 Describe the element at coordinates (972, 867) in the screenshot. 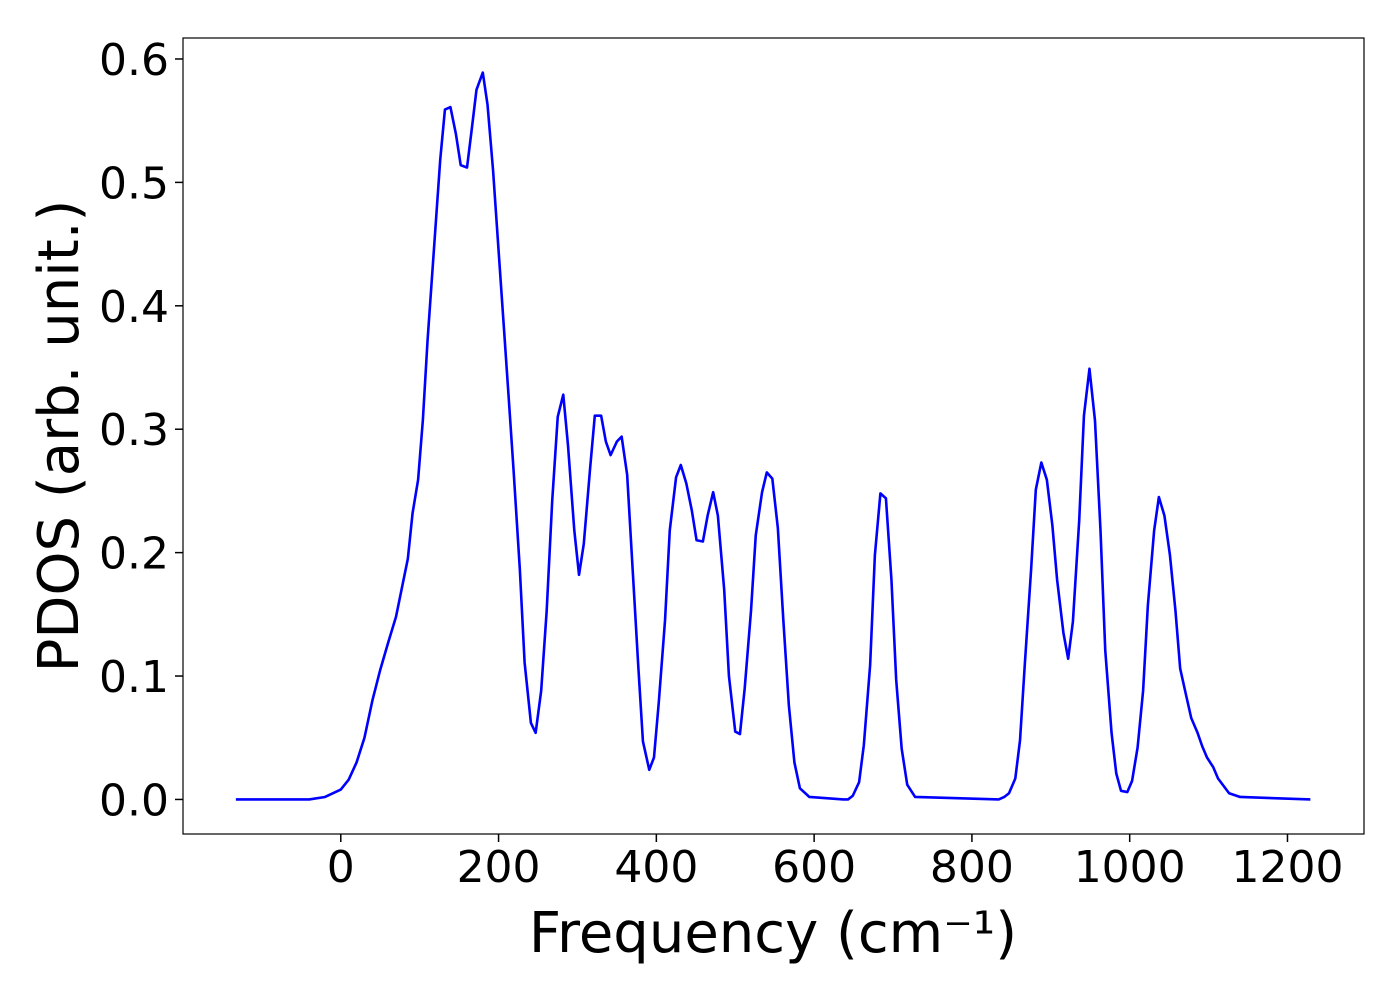

I see `x-tick-label: 800` at that location.